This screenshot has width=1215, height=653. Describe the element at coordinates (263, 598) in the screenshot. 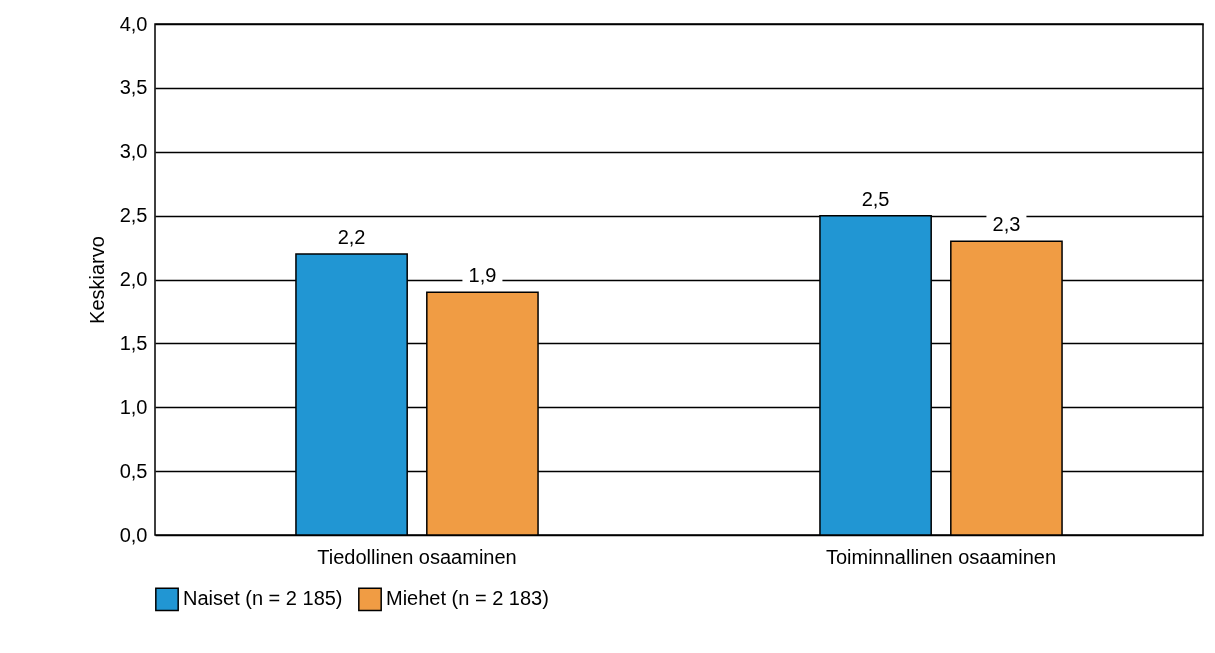

I see `legend-label: Naiset (n = 2 185)` at that location.